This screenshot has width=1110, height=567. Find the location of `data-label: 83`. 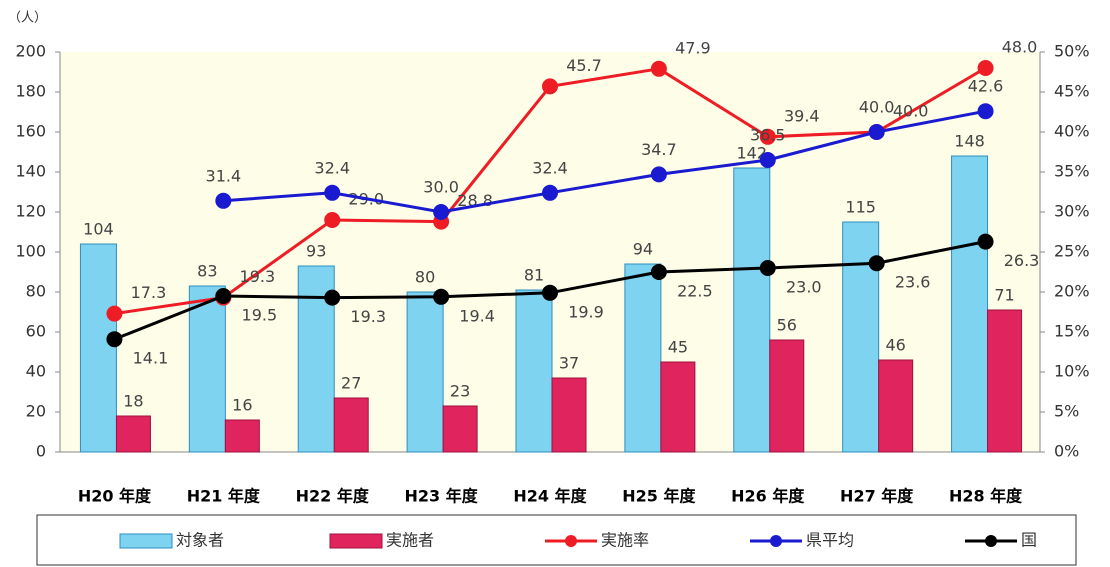

data-label: 83 is located at coordinates (207, 271).